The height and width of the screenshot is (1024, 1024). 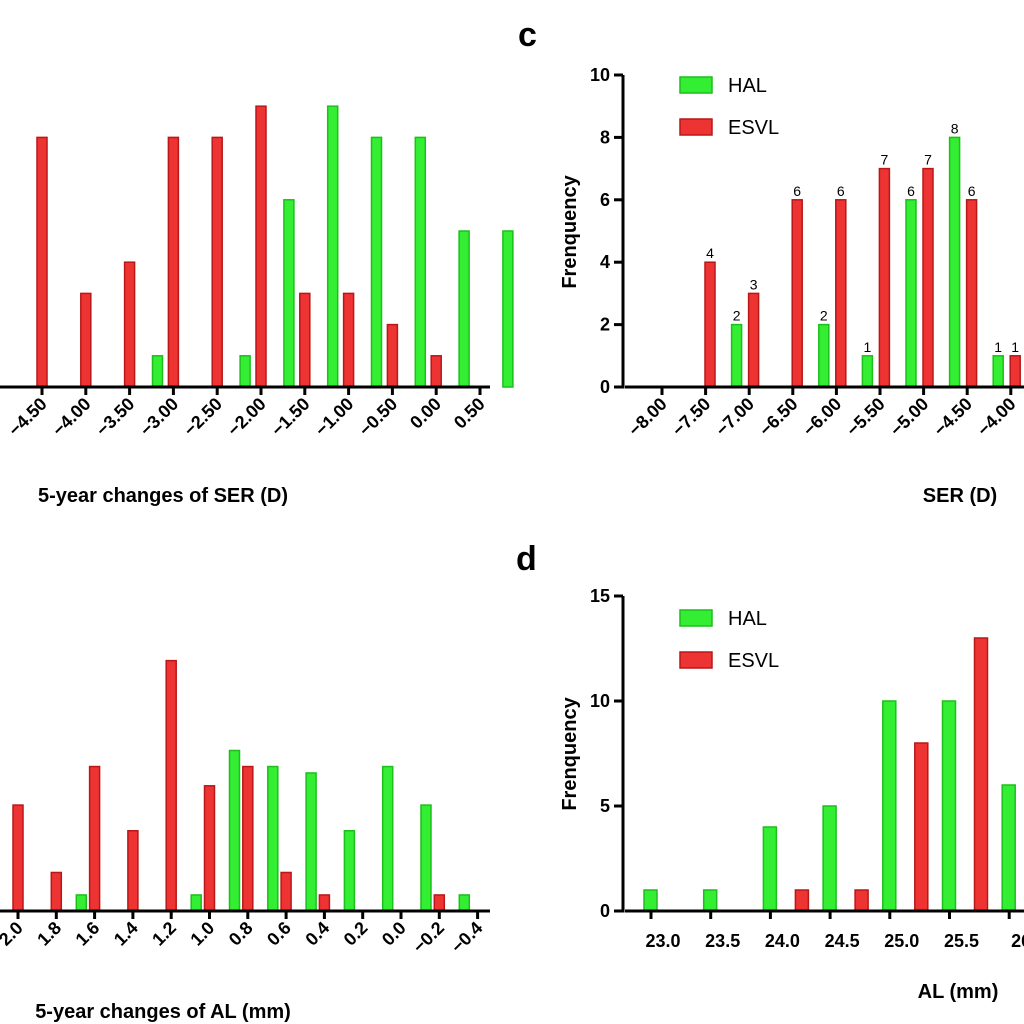 I want to click on bar-hal-0.0, so click(x=426, y=858).